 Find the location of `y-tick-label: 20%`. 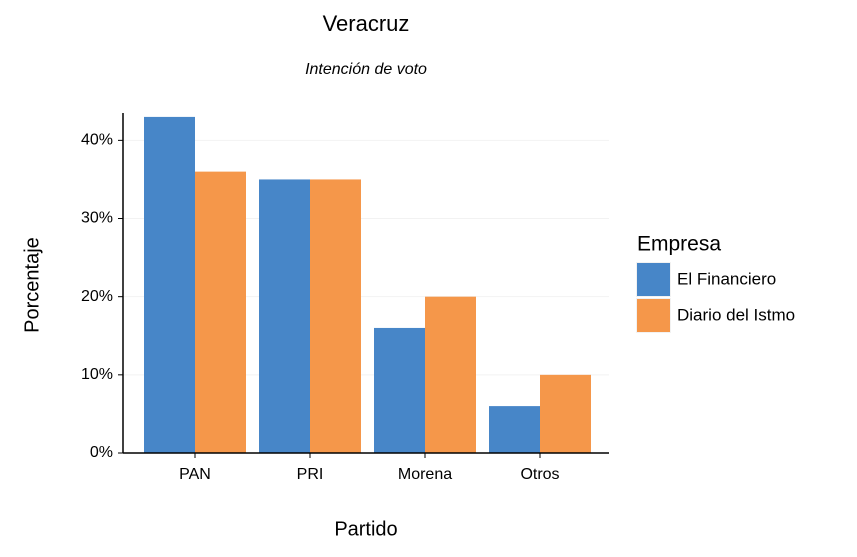

y-tick-label: 20% is located at coordinates (97, 296).